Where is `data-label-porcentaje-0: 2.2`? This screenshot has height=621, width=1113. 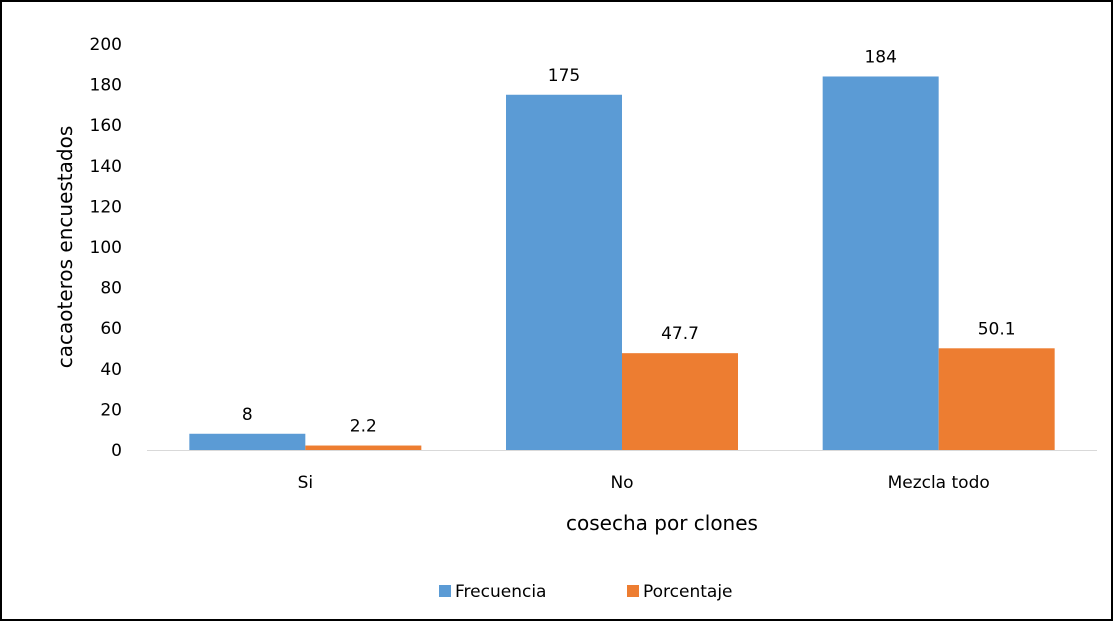
data-label-porcentaje-0: 2.2 is located at coordinates (363, 427).